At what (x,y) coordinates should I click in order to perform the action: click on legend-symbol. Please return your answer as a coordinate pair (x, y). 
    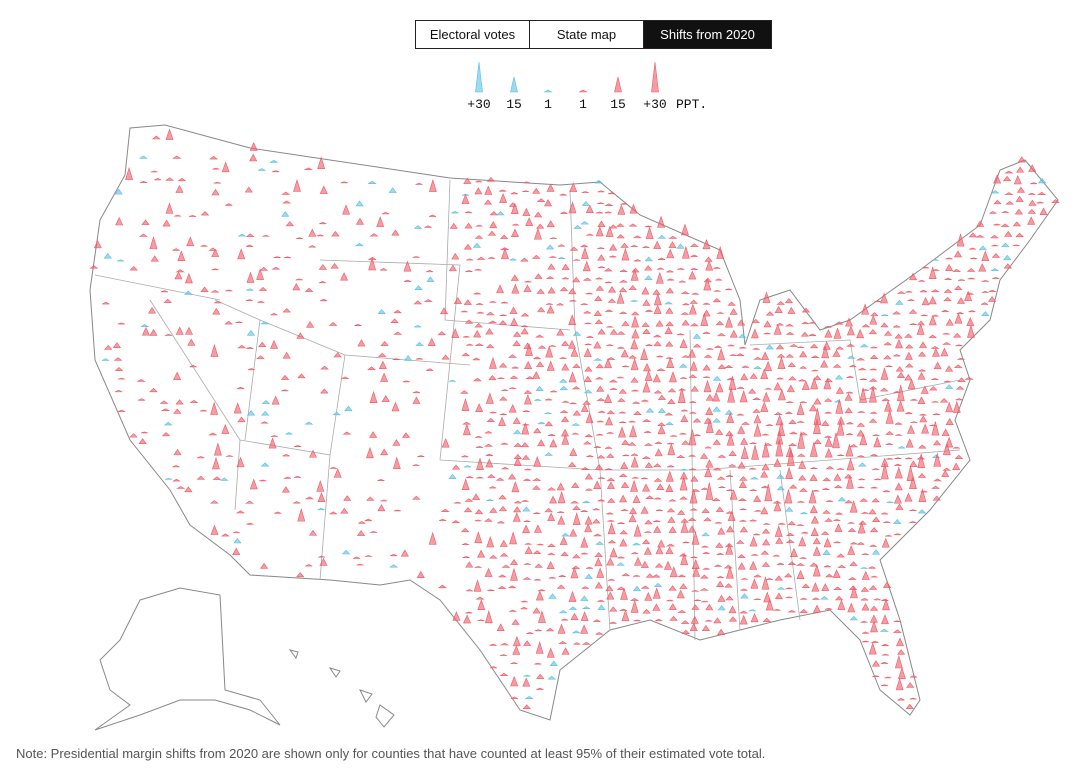
    Looking at the image, I should click on (548, 91).